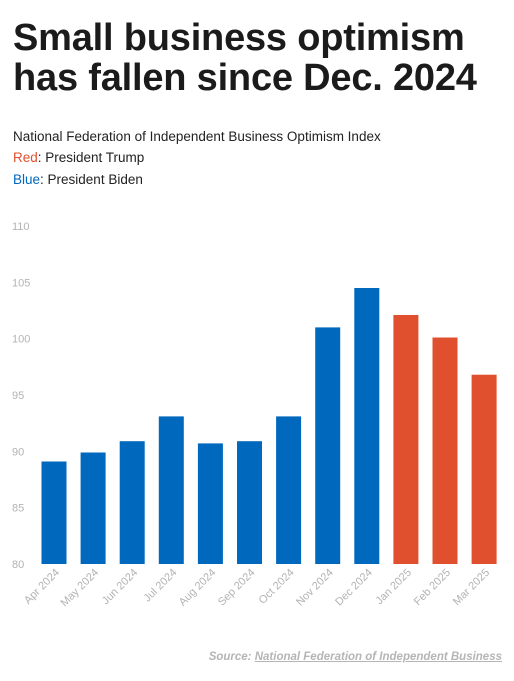  Describe the element at coordinates (289, 490) in the screenshot. I see `bar-oct-2024` at that location.